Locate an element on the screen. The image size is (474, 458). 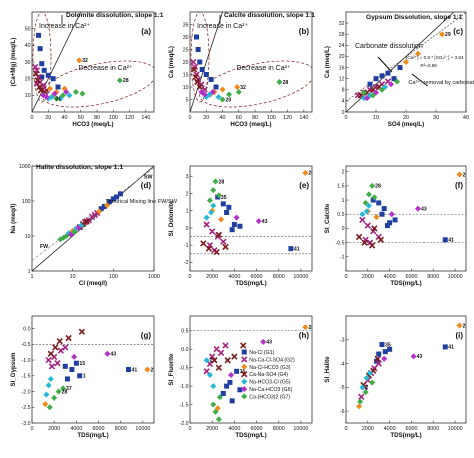
x-tick-label: 1000 is located at coordinates (154, 277).